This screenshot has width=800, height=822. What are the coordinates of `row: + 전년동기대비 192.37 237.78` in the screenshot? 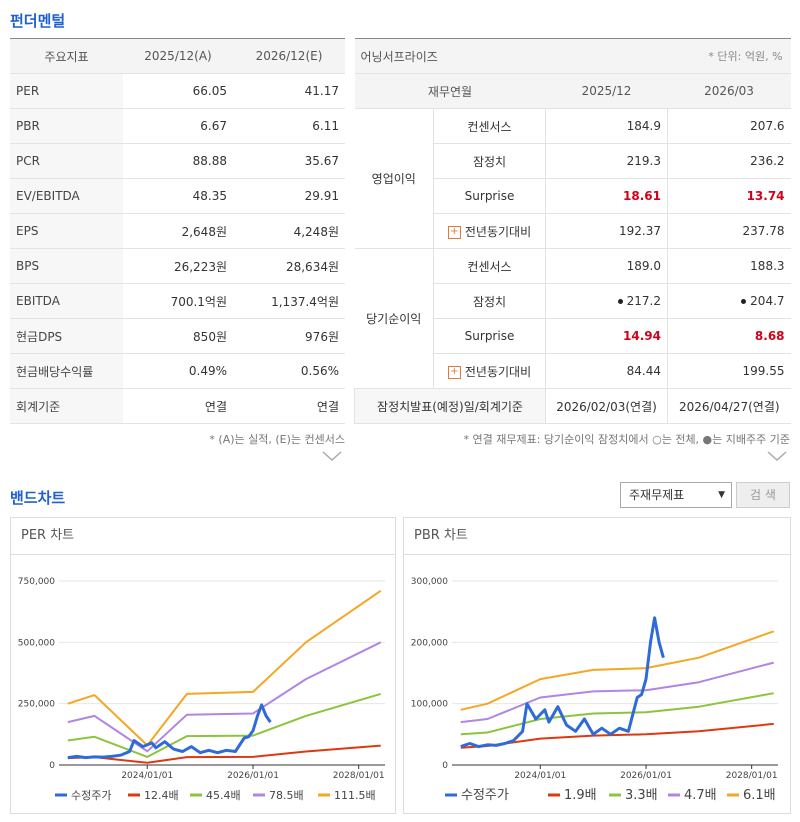 It's located at (573, 231).